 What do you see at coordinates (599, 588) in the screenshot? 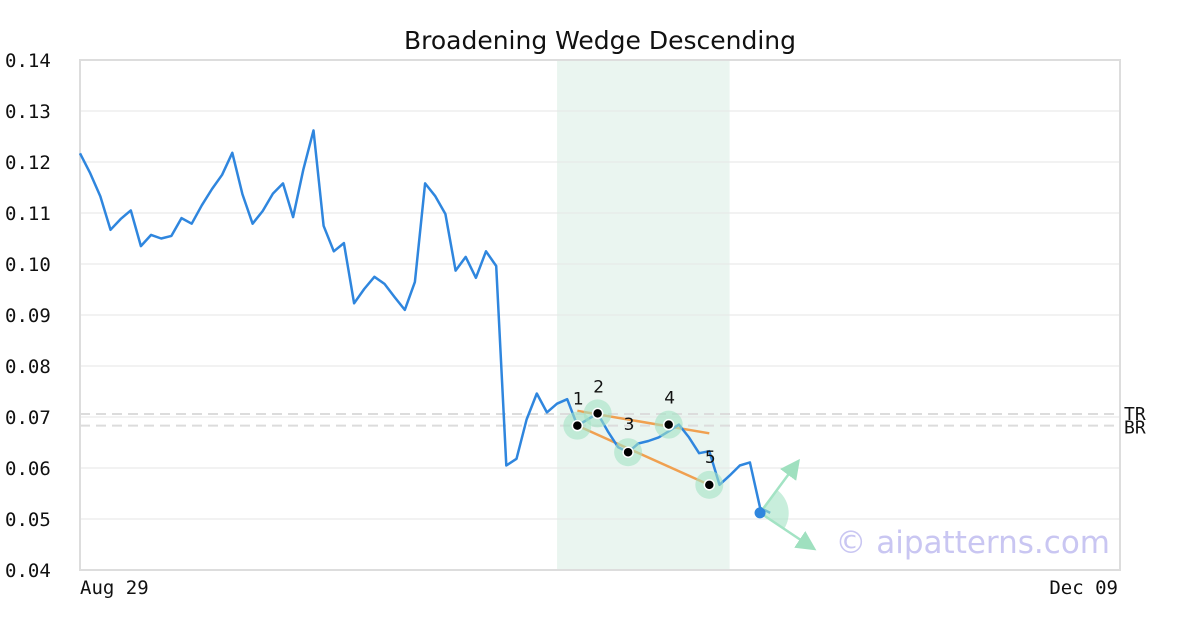
I see `x-axis: Aug 29 Dec 09` at bounding box center [599, 588].